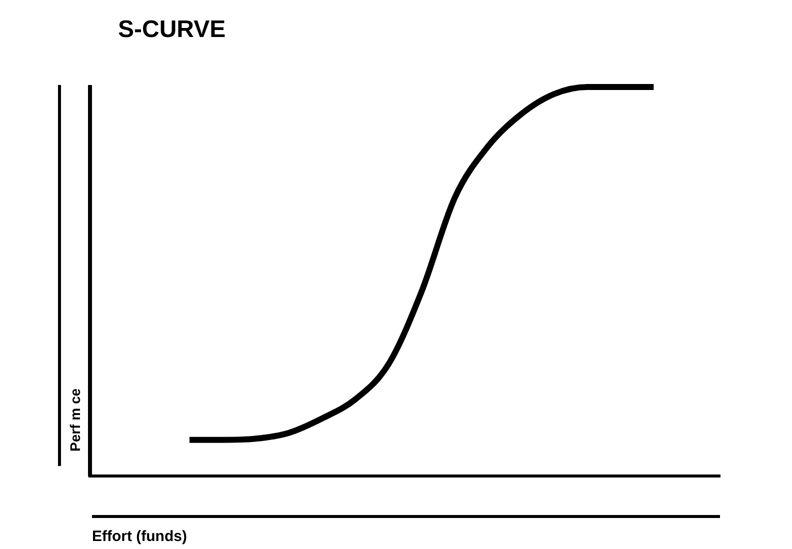  Describe the element at coordinates (139, 536) in the screenshot. I see `x-axis-title: Effort (funds)` at that location.